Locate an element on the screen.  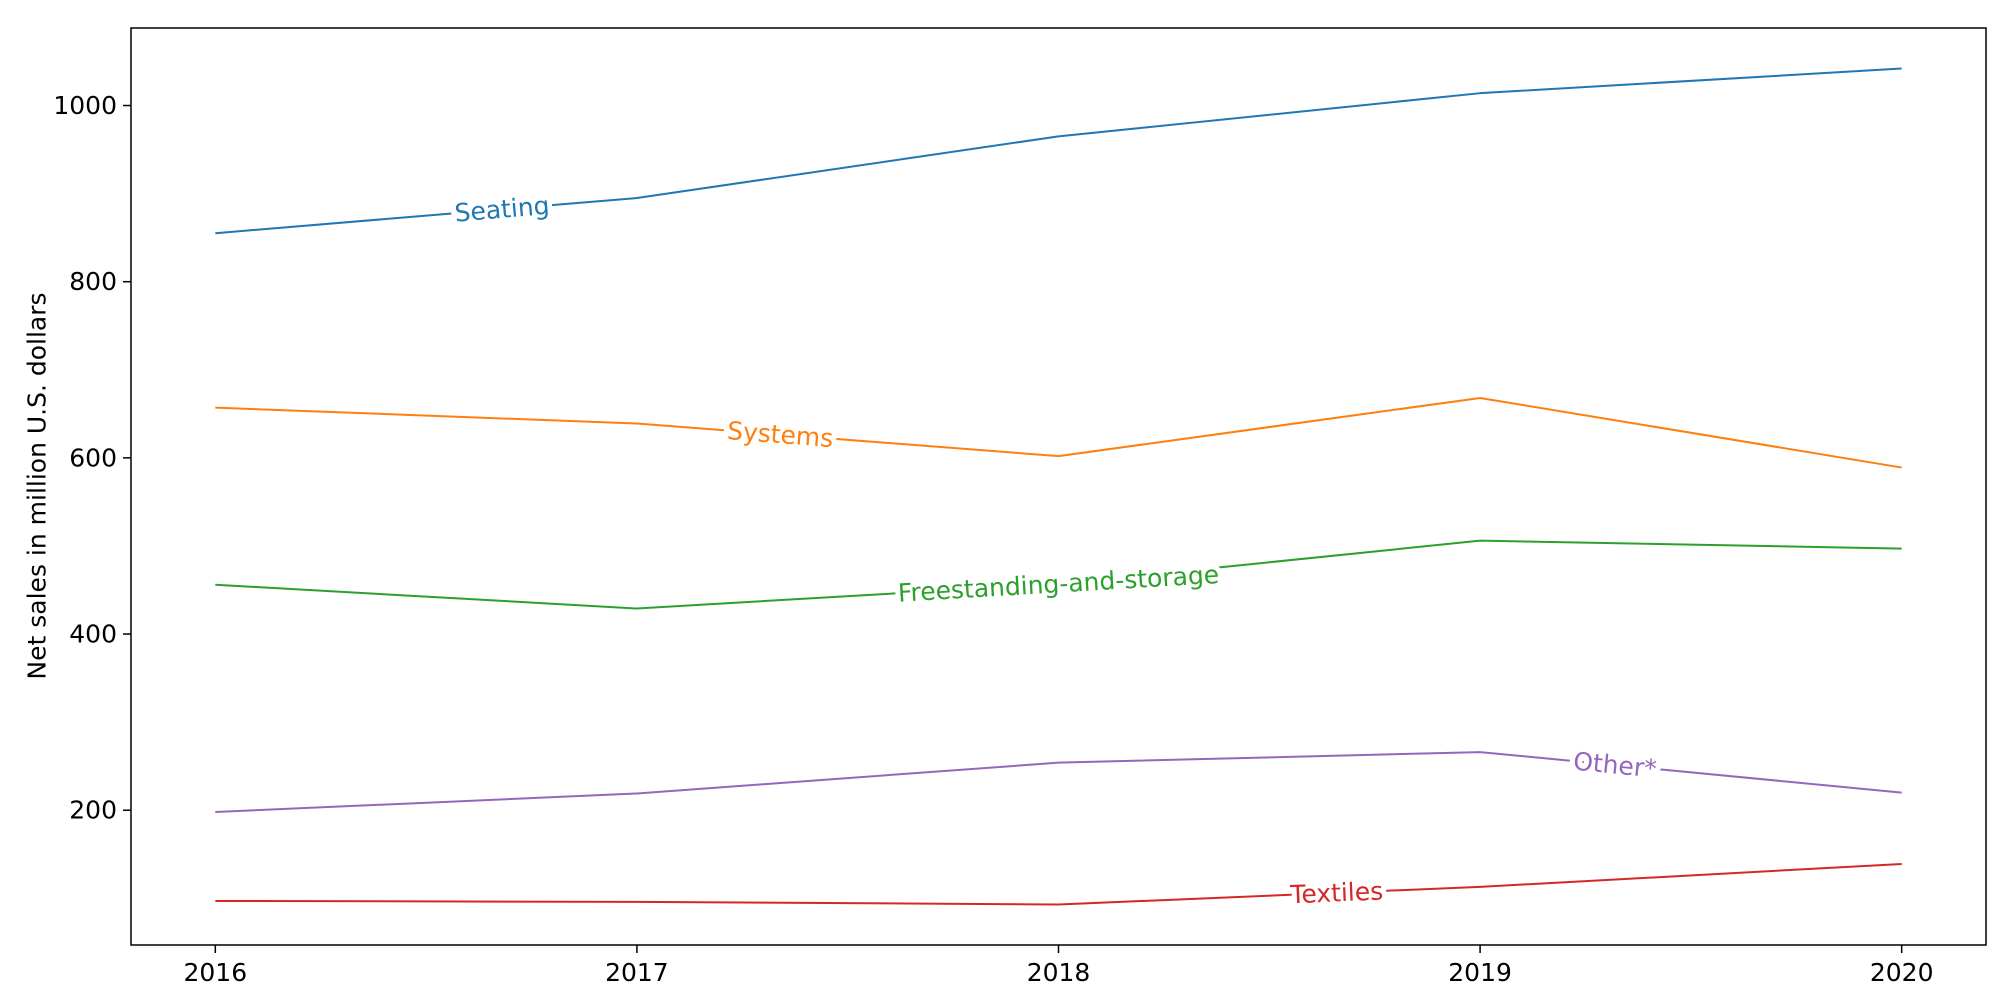
x-tick-label: 2017 is located at coordinates (637, 972).